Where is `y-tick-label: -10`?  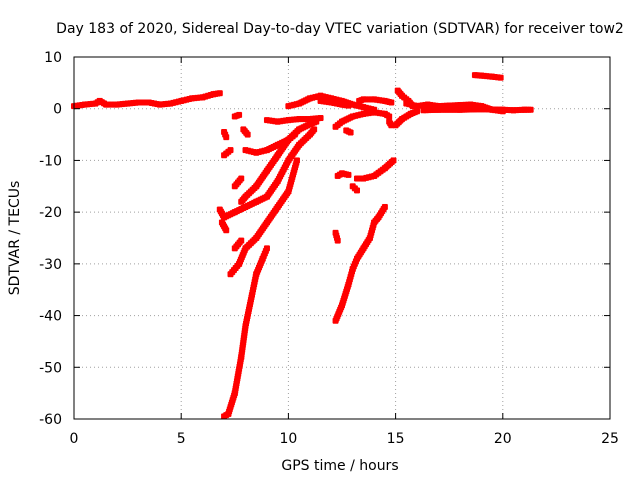 y-tick-label: -10 is located at coordinates (50, 161).